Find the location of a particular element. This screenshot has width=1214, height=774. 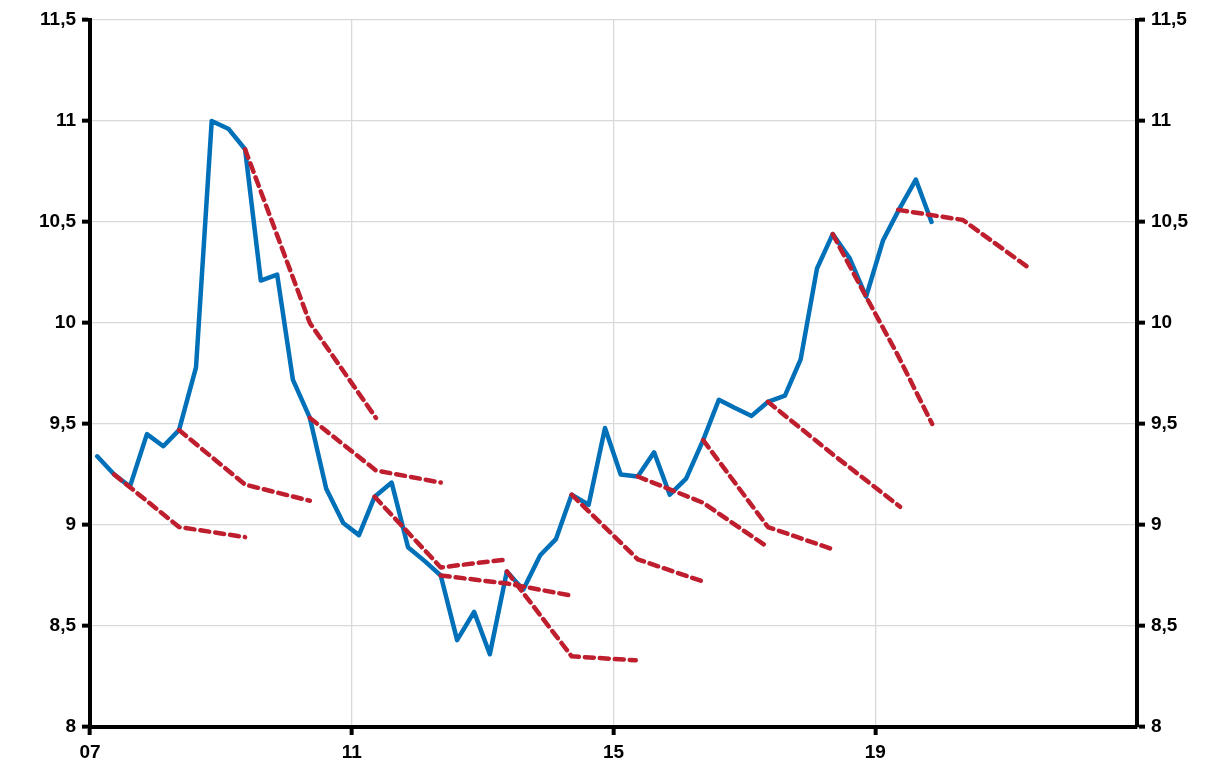

y-tick-label: 11 is located at coordinates (66, 120).